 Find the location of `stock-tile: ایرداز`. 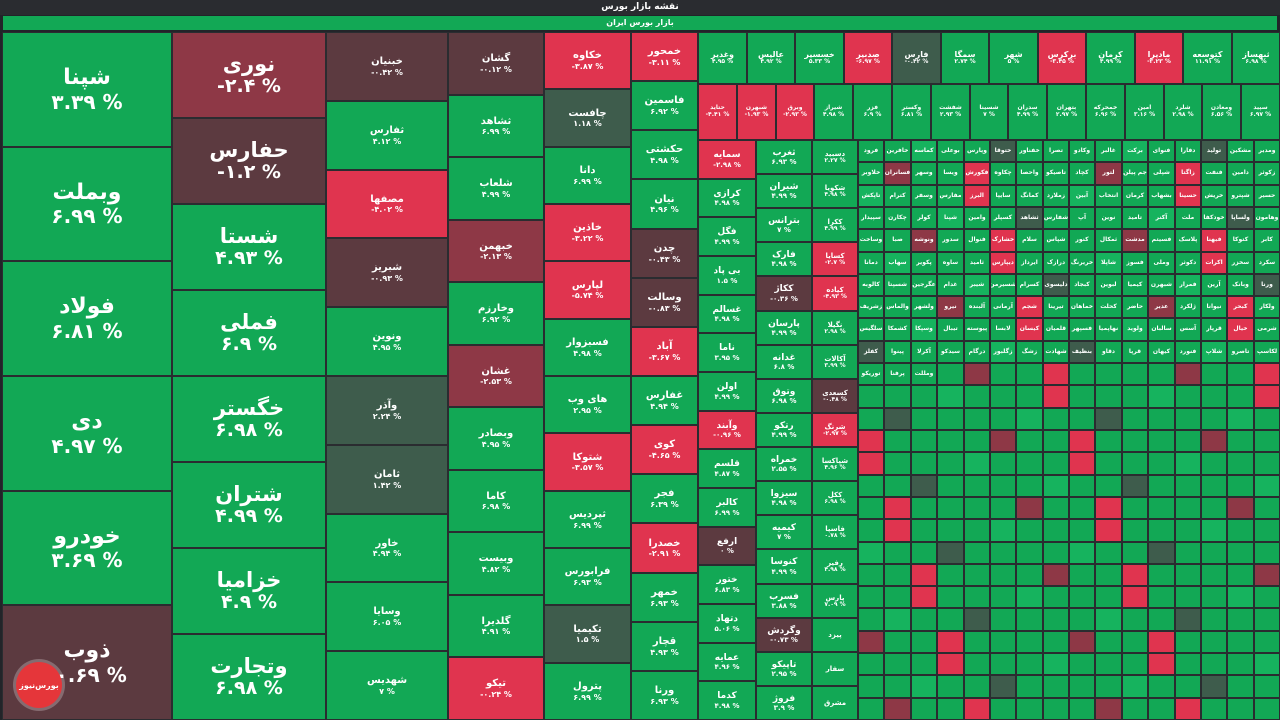

stock-tile: ایرداز is located at coordinates (1029, 263).